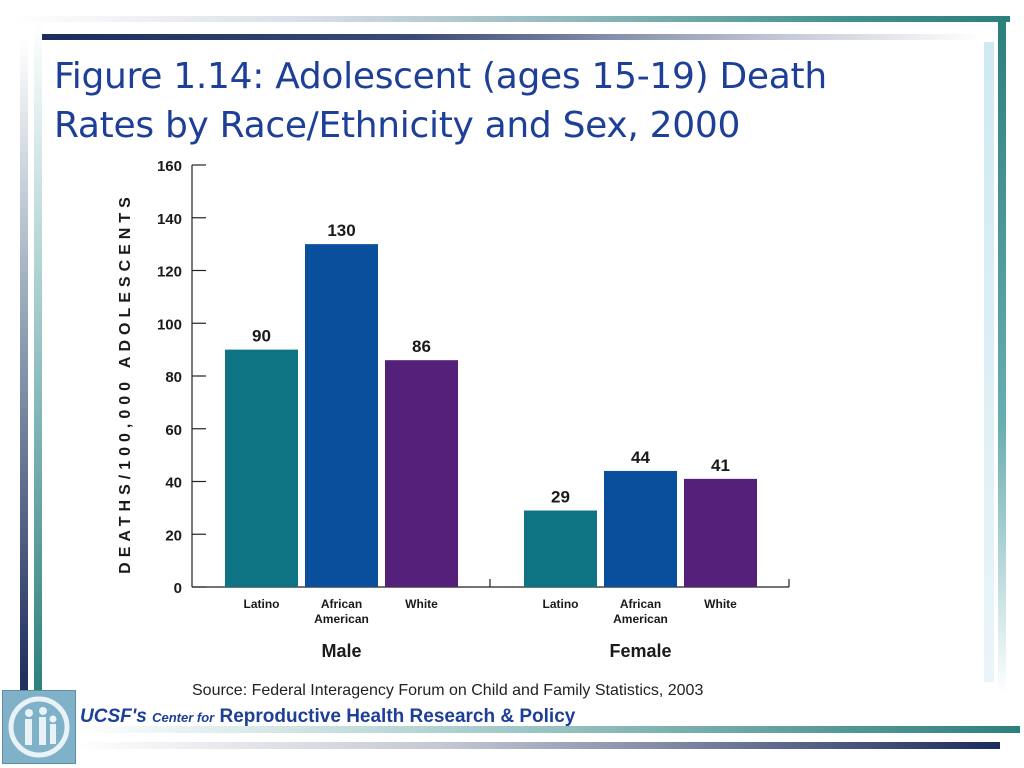 This screenshot has height=768, width=1024. I want to click on group-label-female: Female, so click(640, 651).